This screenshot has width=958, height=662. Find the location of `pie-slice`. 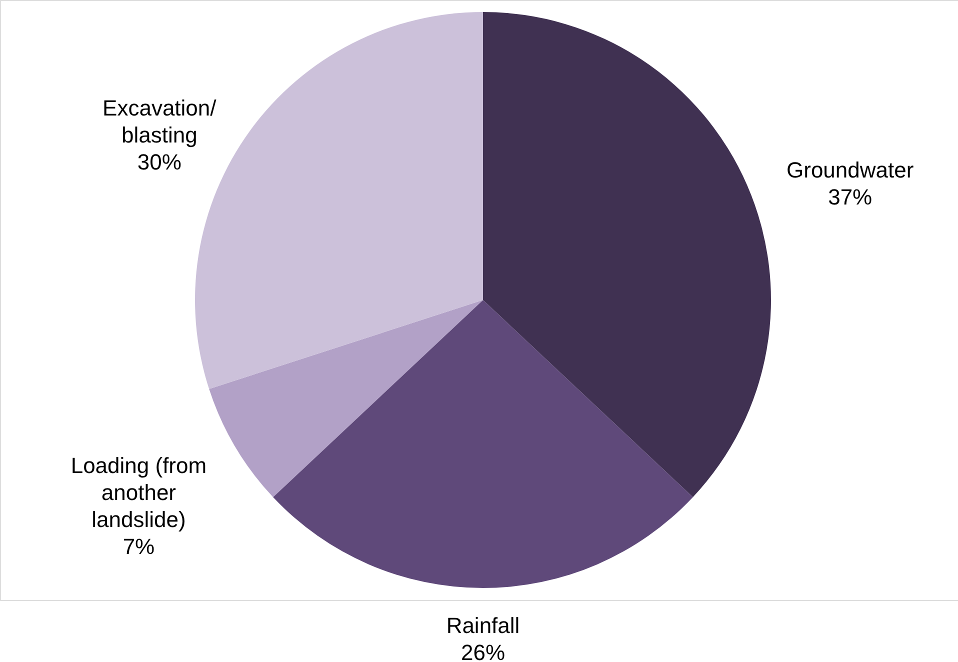

pie-slice is located at coordinates (346, 399).